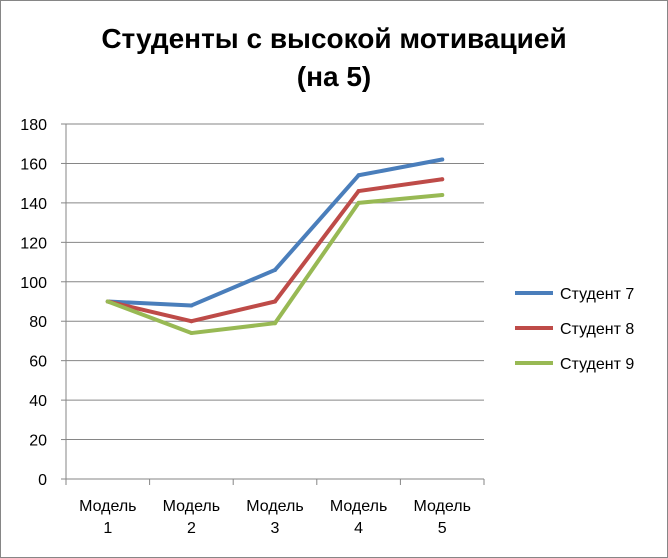 The image size is (668, 558). I want to click on x-tick-label-2: Модель 2, so click(191, 517).